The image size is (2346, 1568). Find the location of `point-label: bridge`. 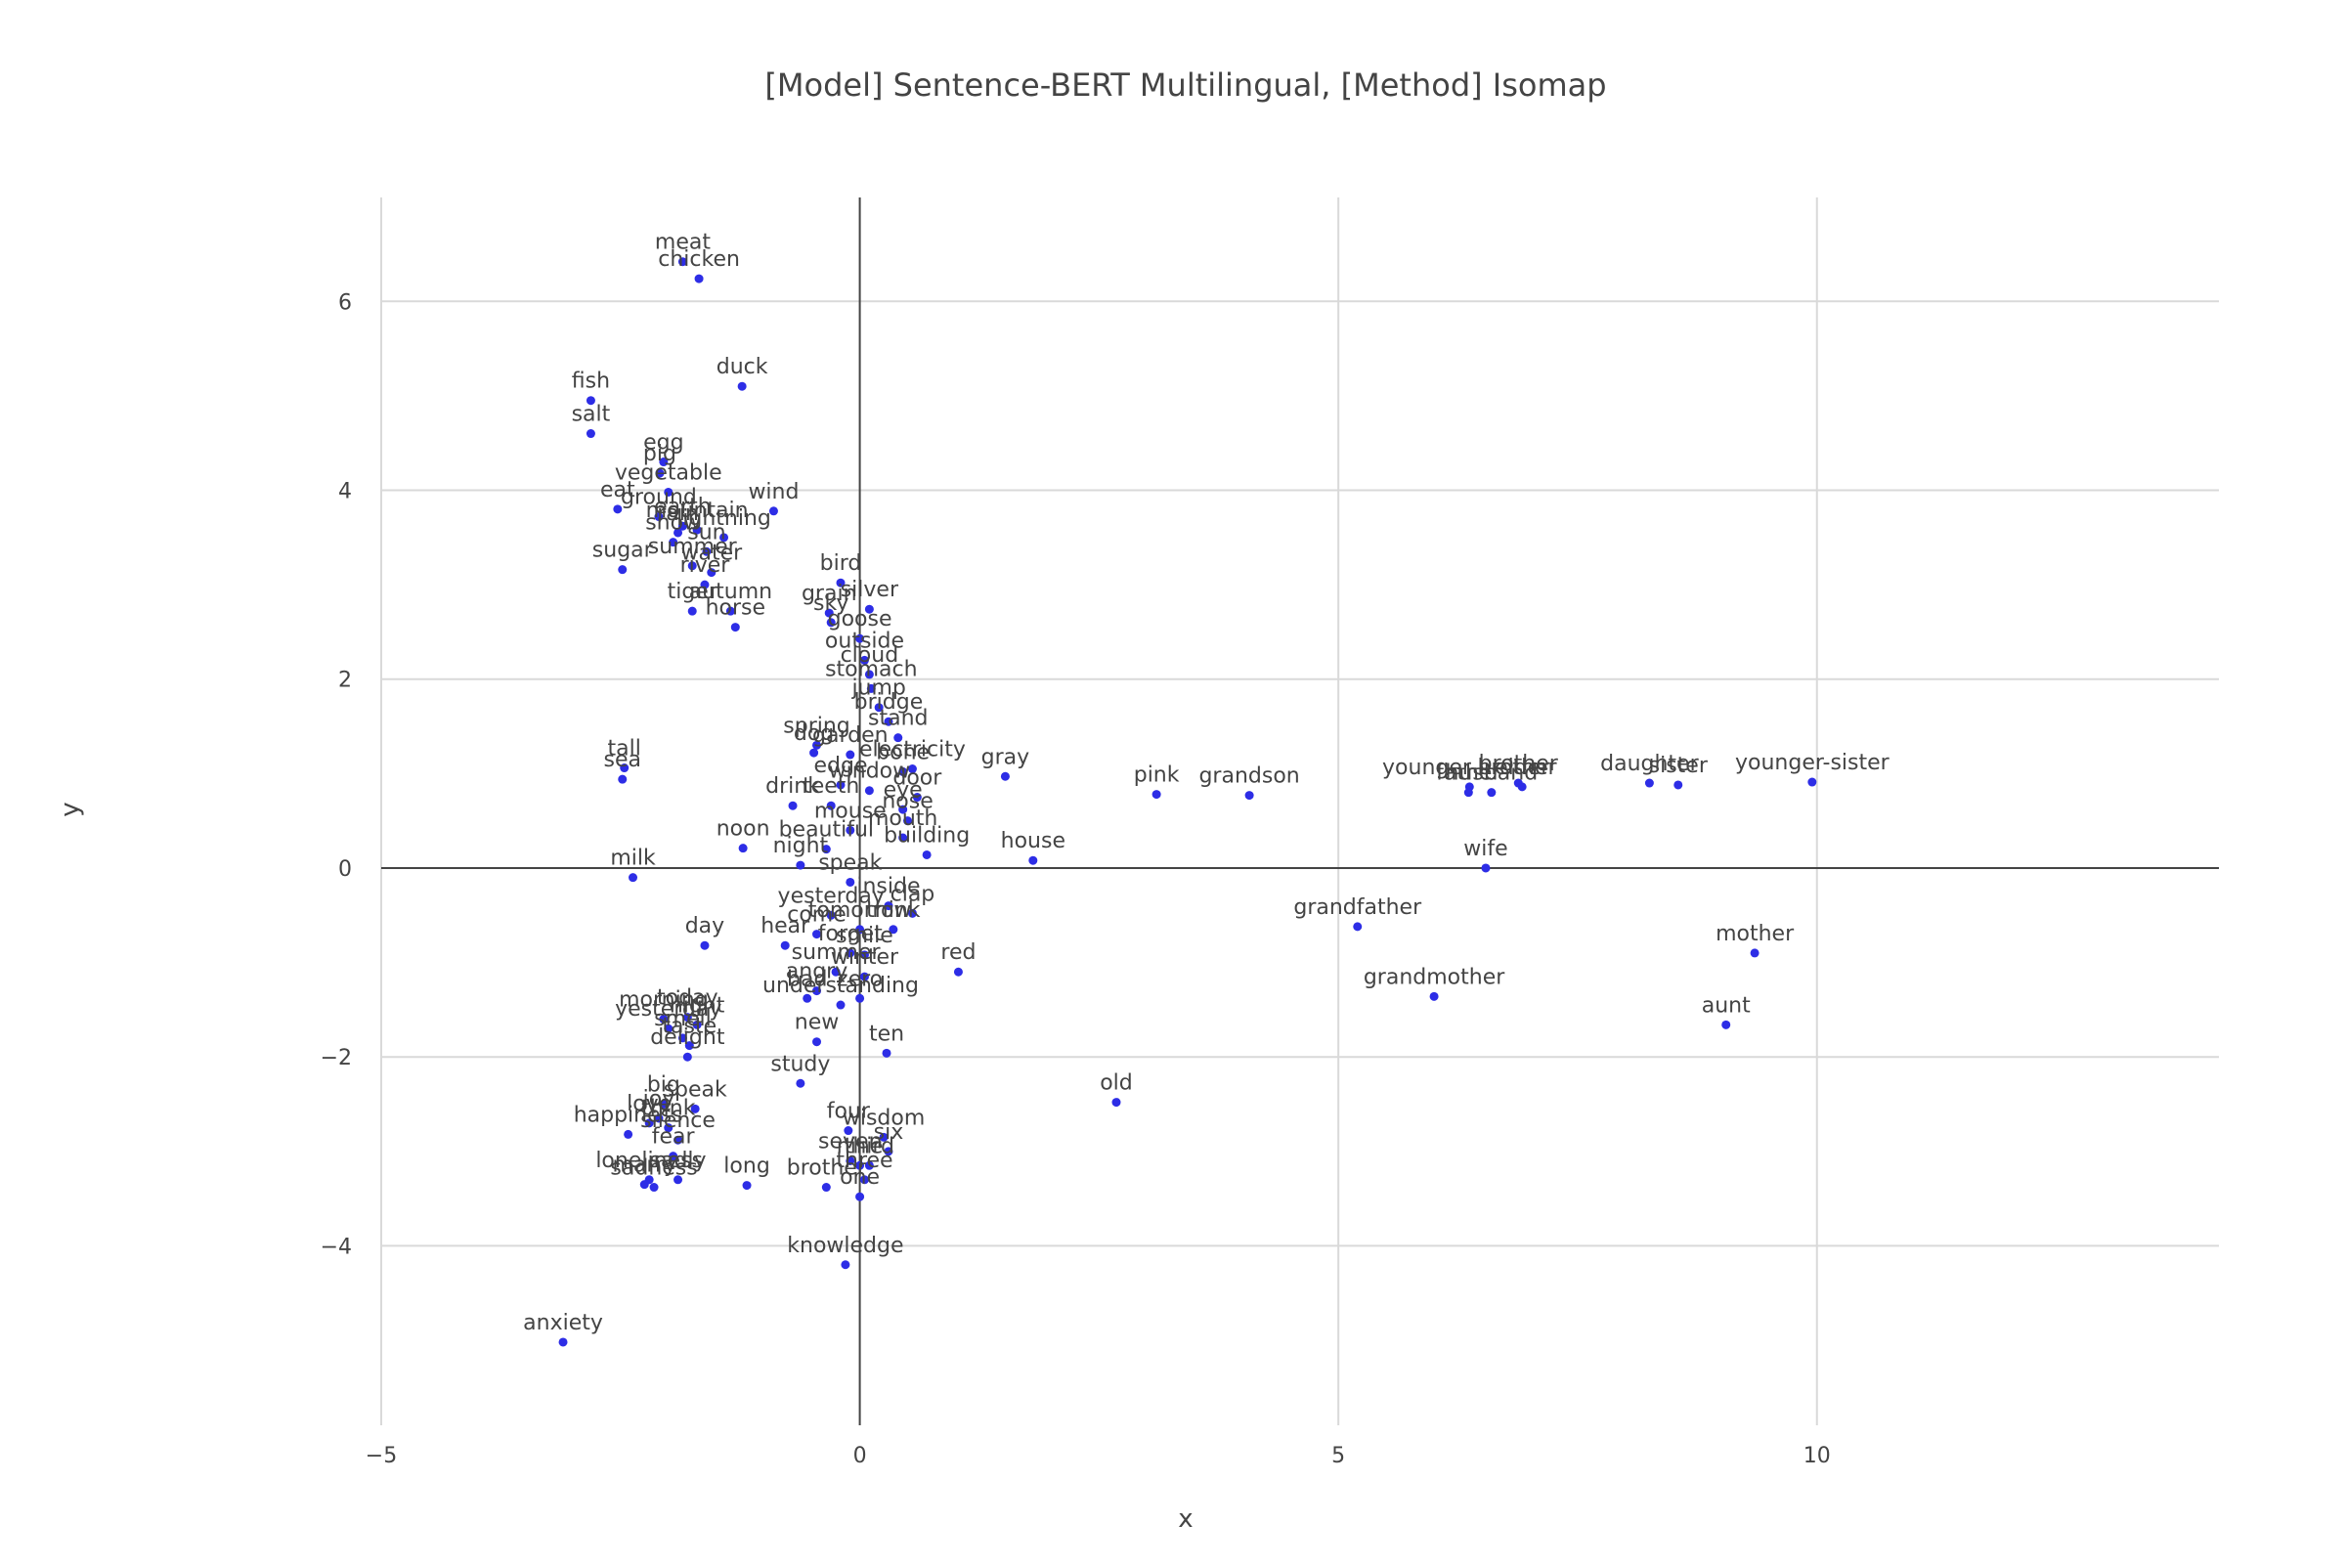

point-label: bridge is located at coordinates (889, 702).